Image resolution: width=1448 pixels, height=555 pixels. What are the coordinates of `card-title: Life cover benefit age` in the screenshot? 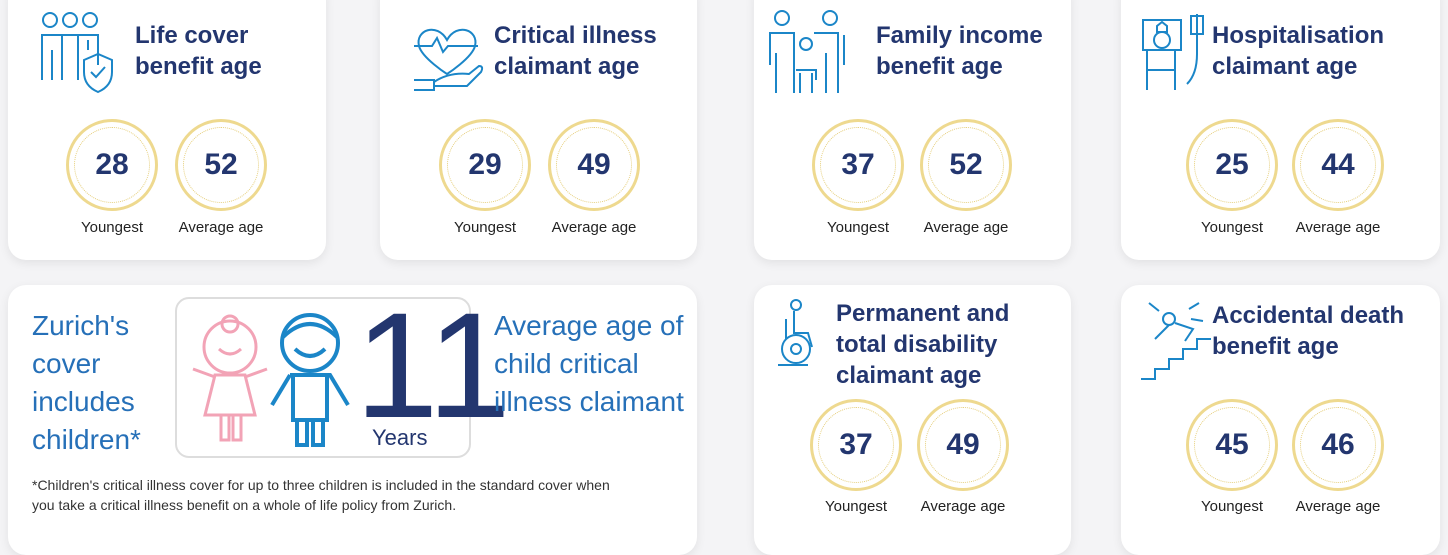 It's located at (198, 51).